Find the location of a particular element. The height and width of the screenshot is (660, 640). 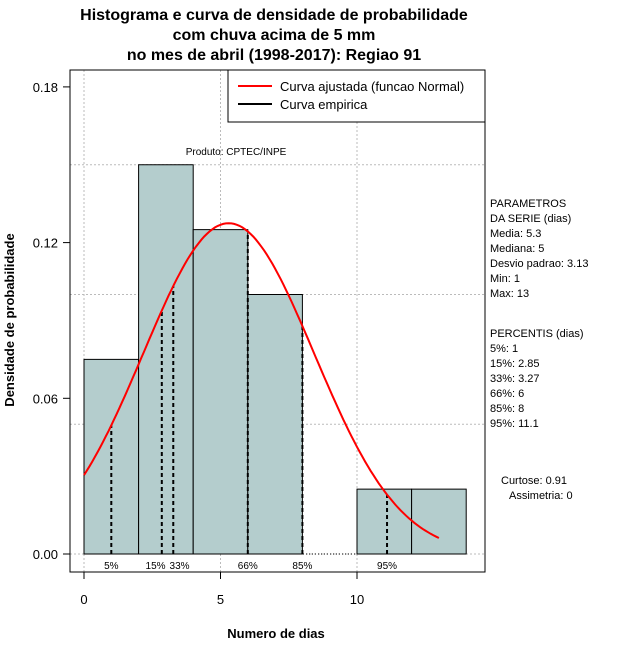

percentile-label: 33% is located at coordinates (180, 566).